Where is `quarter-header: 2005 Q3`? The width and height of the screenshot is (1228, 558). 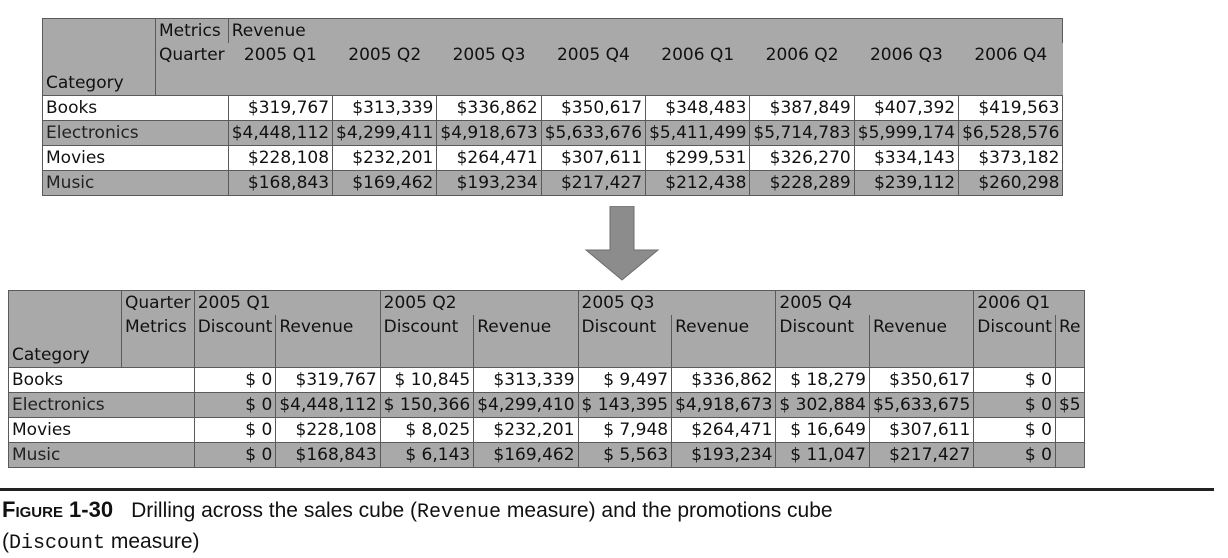
quarter-header: 2005 Q3 is located at coordinates (489, 69).